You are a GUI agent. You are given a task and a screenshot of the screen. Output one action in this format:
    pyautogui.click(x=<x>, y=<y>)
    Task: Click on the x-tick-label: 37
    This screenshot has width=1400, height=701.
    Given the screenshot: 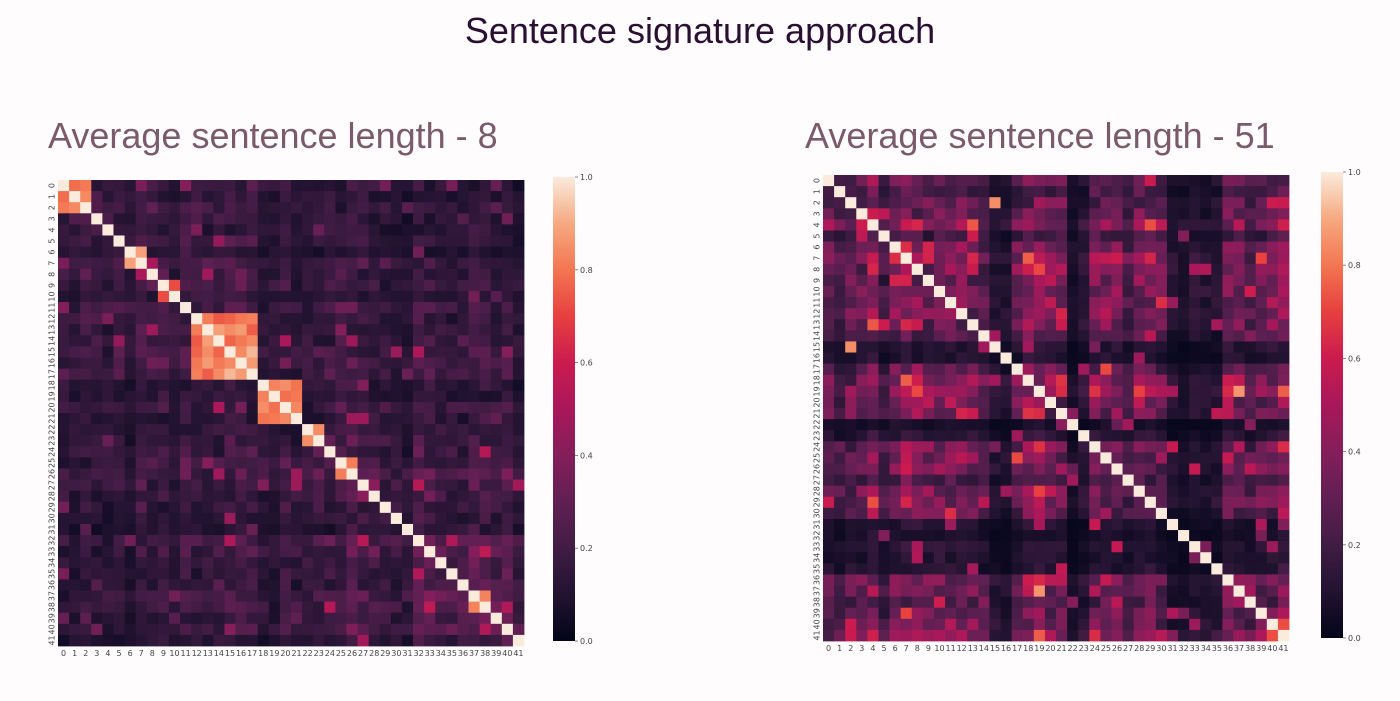 What is the action you would take?
    pyautogui.click(x=1239, y=648)
    